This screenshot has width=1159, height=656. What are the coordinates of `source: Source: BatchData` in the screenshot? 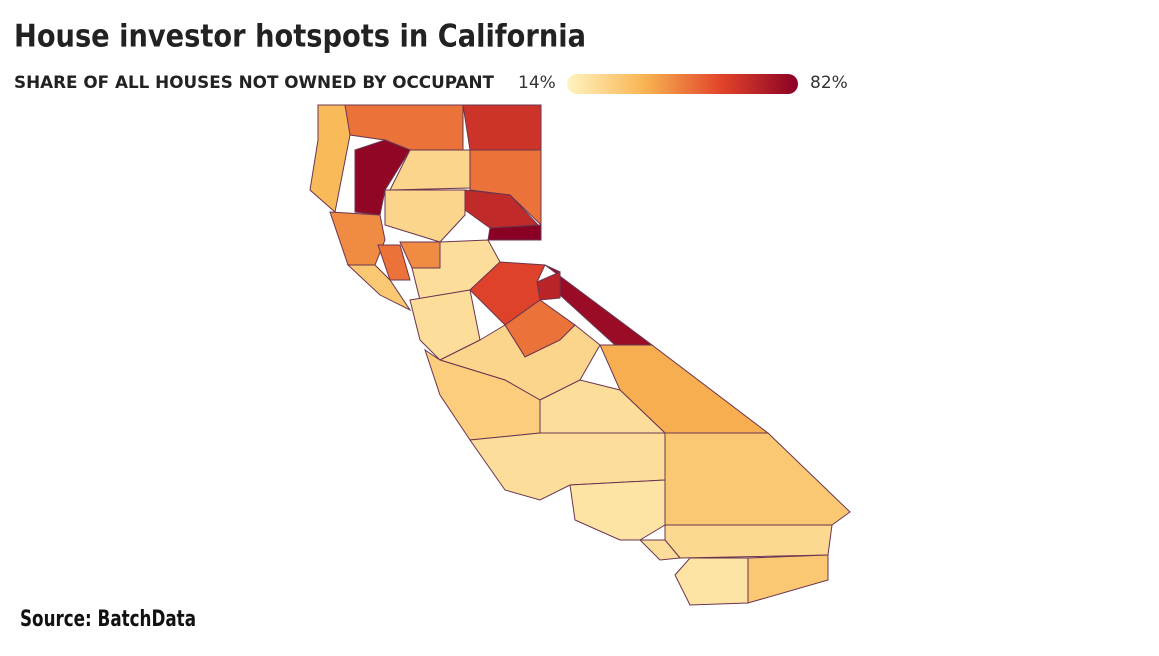 It's located at (108, 619).